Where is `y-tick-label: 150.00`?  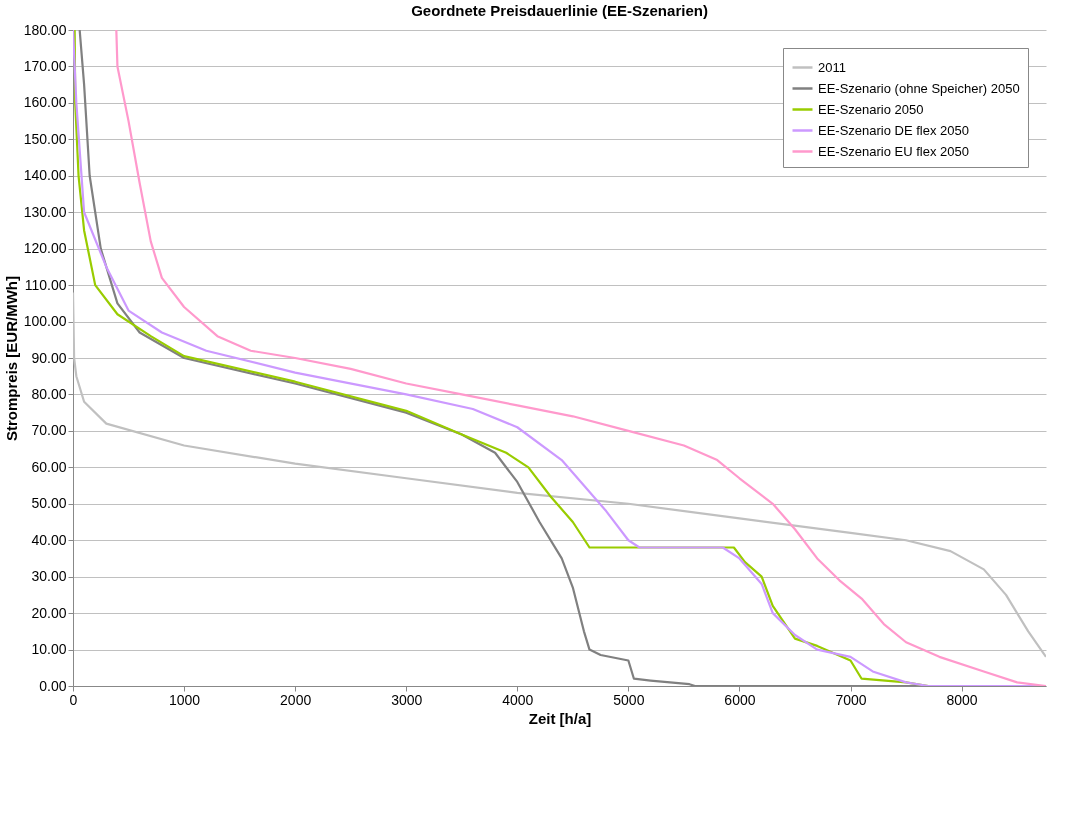
y-tick-label: 150.00 is located at coordinates (45, 138).